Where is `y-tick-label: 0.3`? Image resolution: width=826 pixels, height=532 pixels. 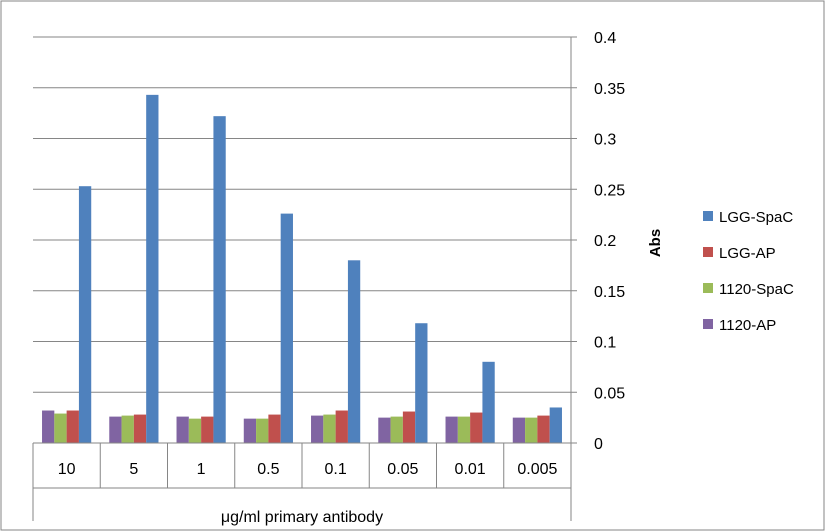 y-tick-label: 0.3 is located at coordinates (605, 140).